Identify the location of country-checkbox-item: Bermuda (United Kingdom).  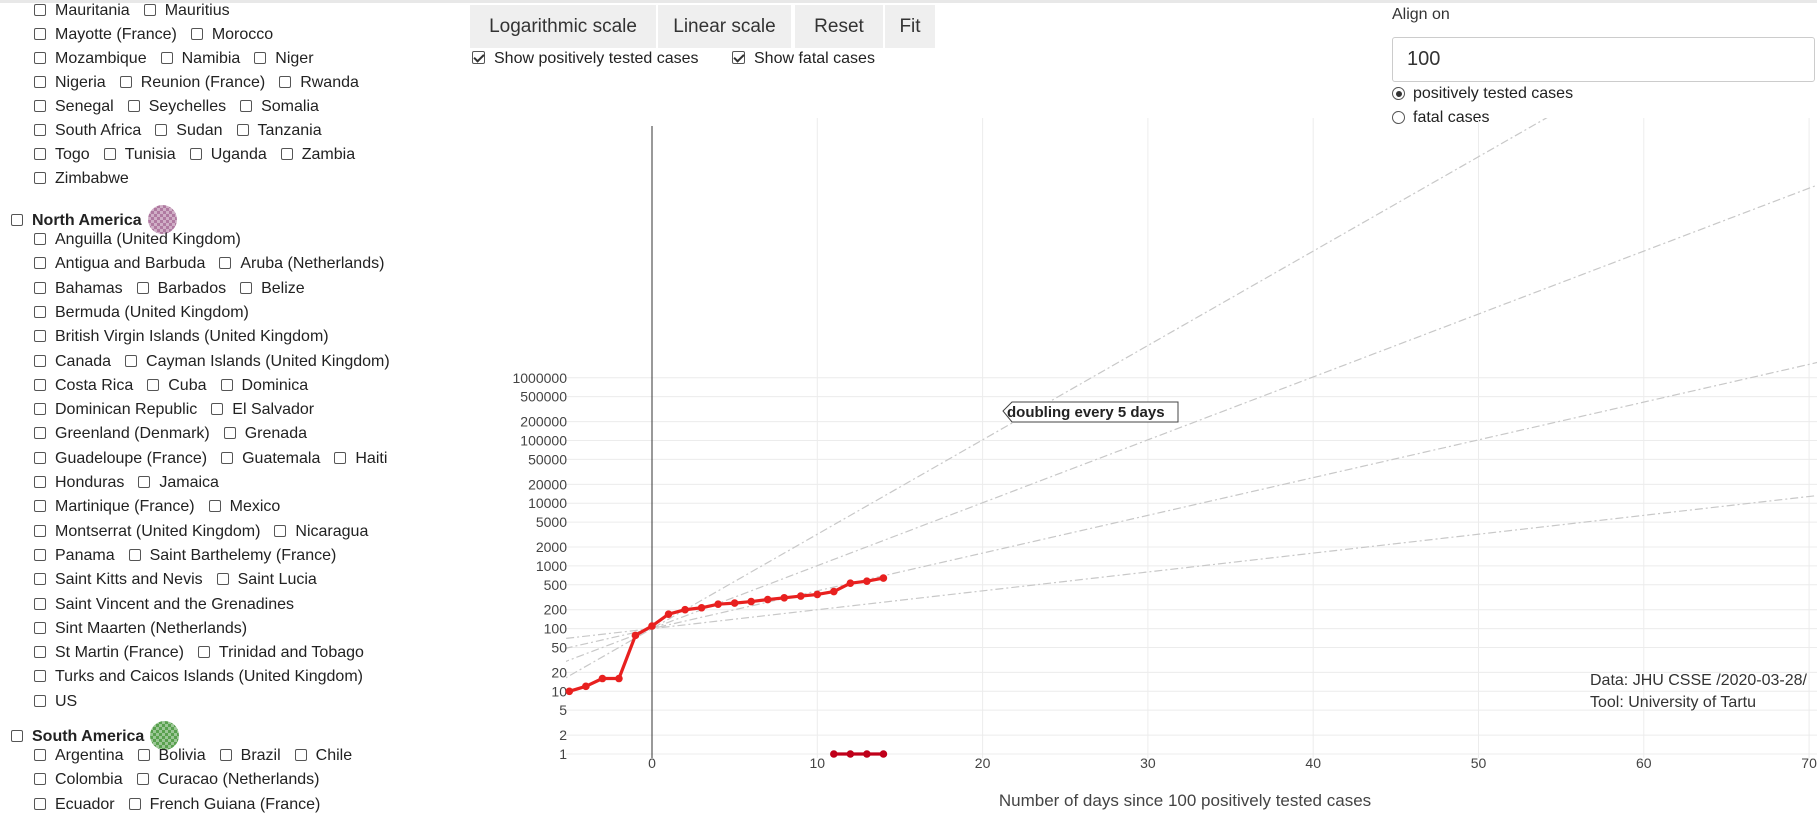
(141, 313).